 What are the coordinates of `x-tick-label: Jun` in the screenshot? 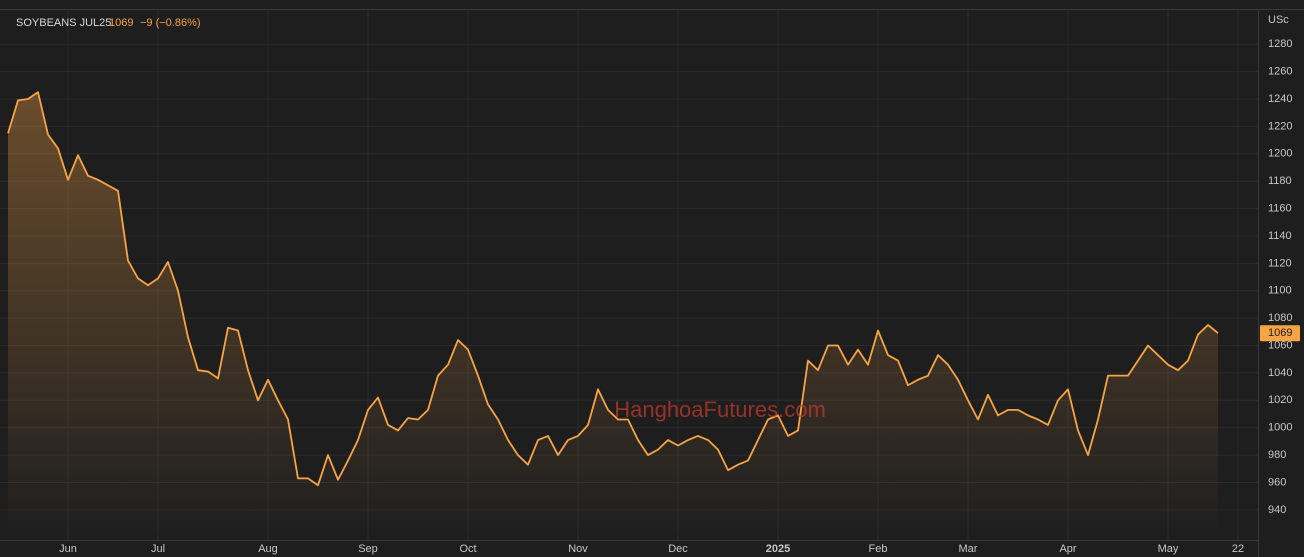 It's located at (68, 549).